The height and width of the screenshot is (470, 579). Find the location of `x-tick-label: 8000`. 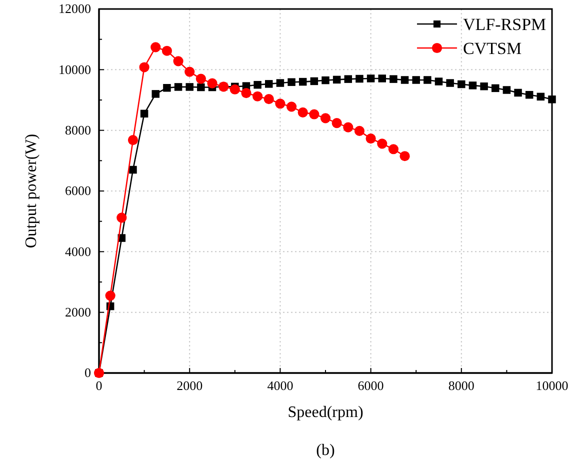

x-tick-label: 8000 is located at coordinates (461, 386).